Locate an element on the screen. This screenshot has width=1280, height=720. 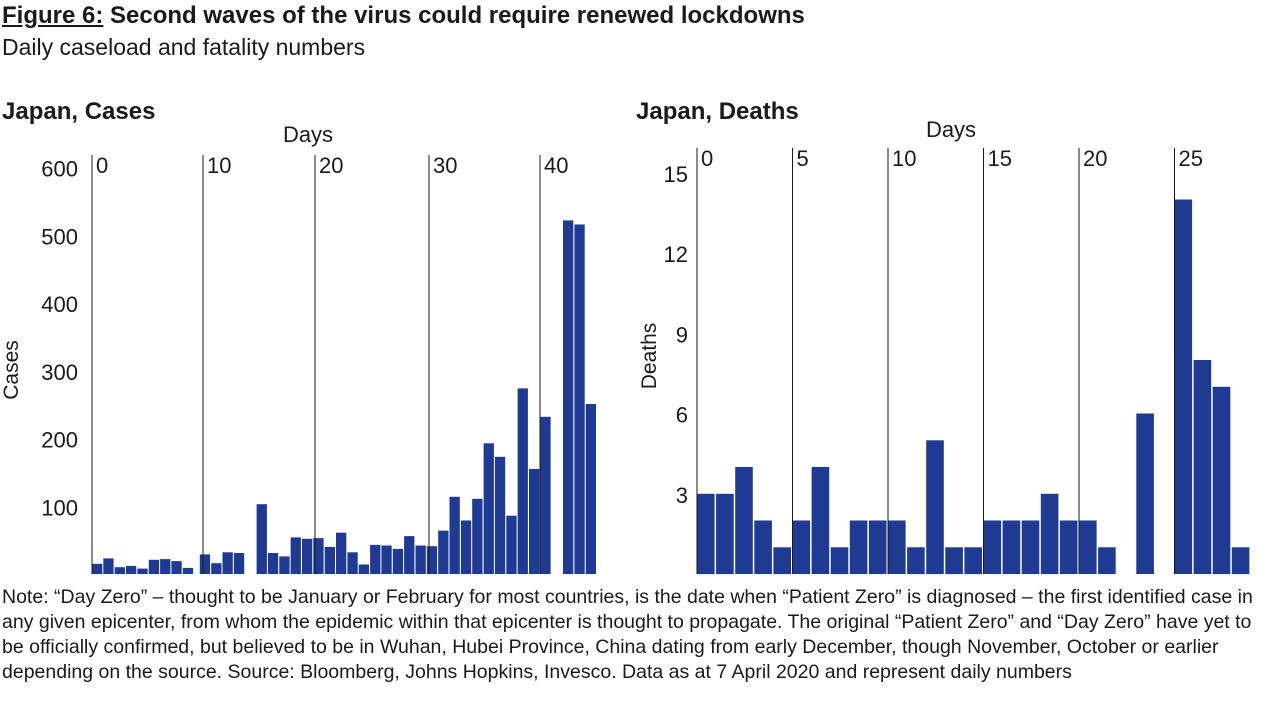
cases-day-marker-label: 0 is located at coordinates (102, 165).